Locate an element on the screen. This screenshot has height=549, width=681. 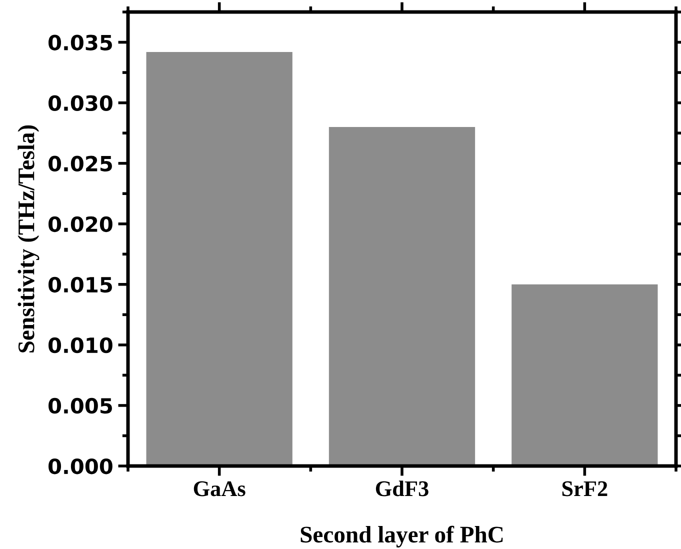
x-tick-label: GdF3 is located at coordinates (402, 488).